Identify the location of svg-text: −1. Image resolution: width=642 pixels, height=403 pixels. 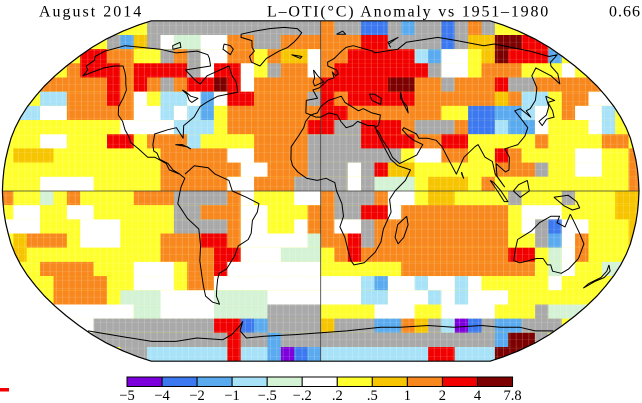
(231, 395).